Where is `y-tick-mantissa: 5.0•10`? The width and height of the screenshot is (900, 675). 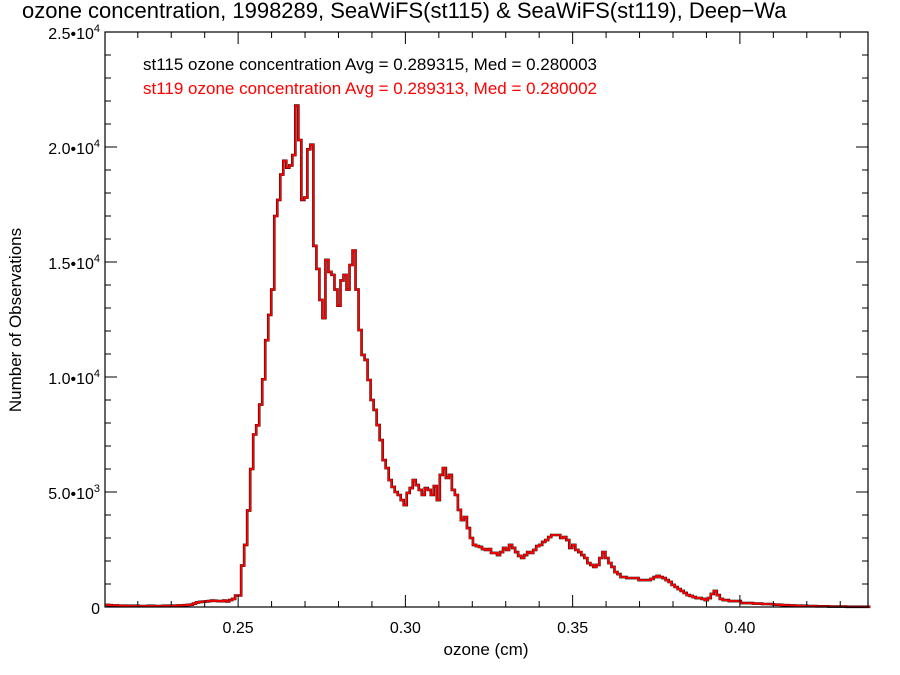
y-tick-mantissa: 5.0•10 is located at coordinates (71, 494).